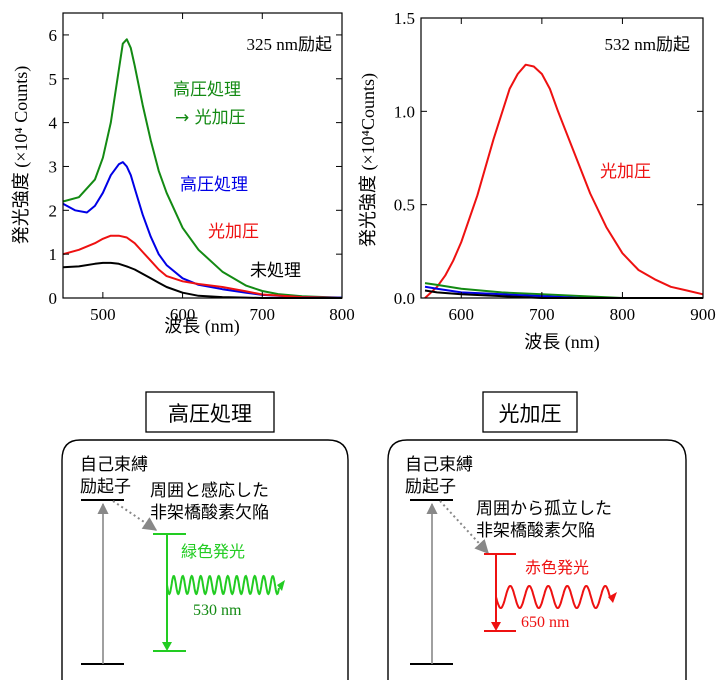  I want to click on diagram2-wave, so click(553, 597).